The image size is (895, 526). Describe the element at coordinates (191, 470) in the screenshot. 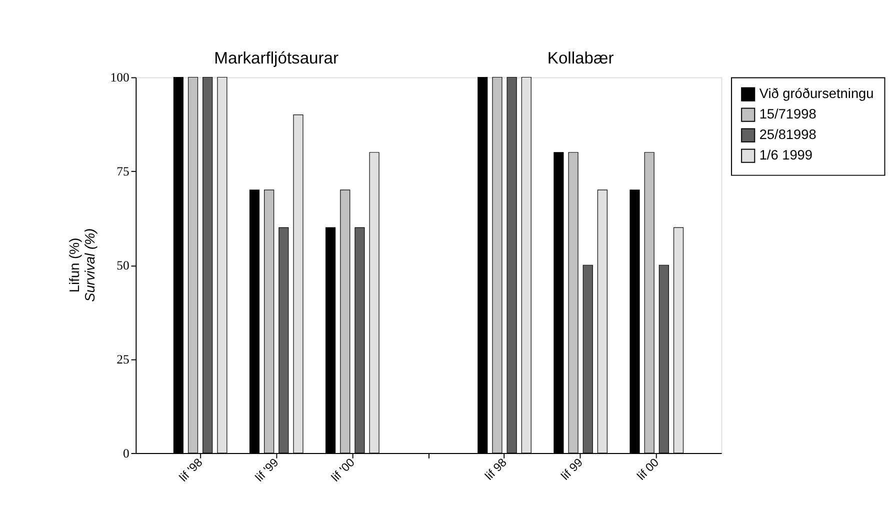

I see `x-tick-label: lif '98` at that location.